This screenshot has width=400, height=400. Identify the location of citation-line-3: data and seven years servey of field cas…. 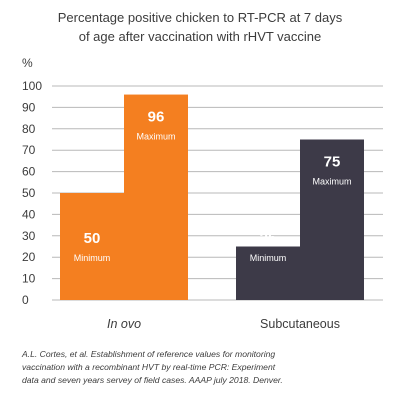
(152, 380).